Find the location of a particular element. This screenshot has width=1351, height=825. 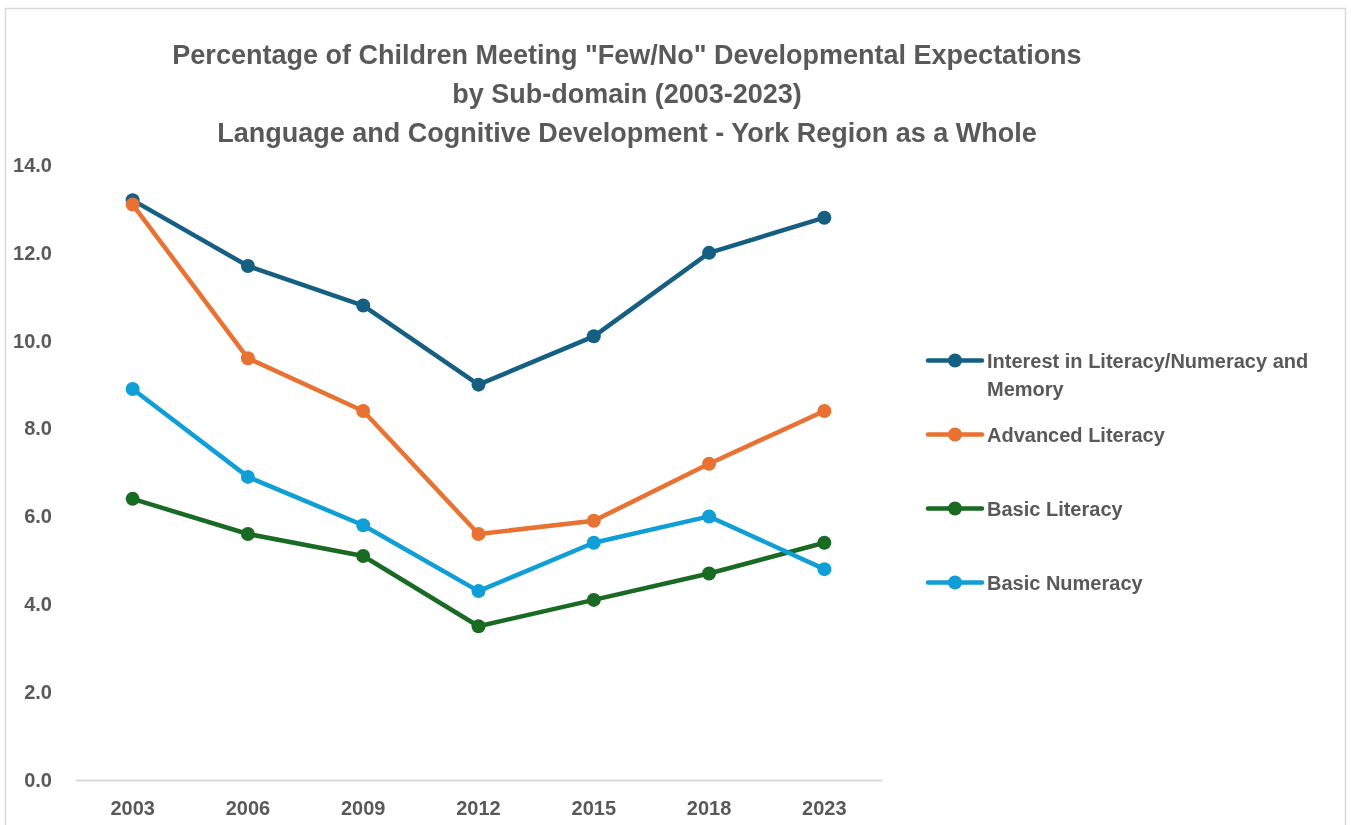

y-tick-label: 8.0 is located at coordinates (38, 428).